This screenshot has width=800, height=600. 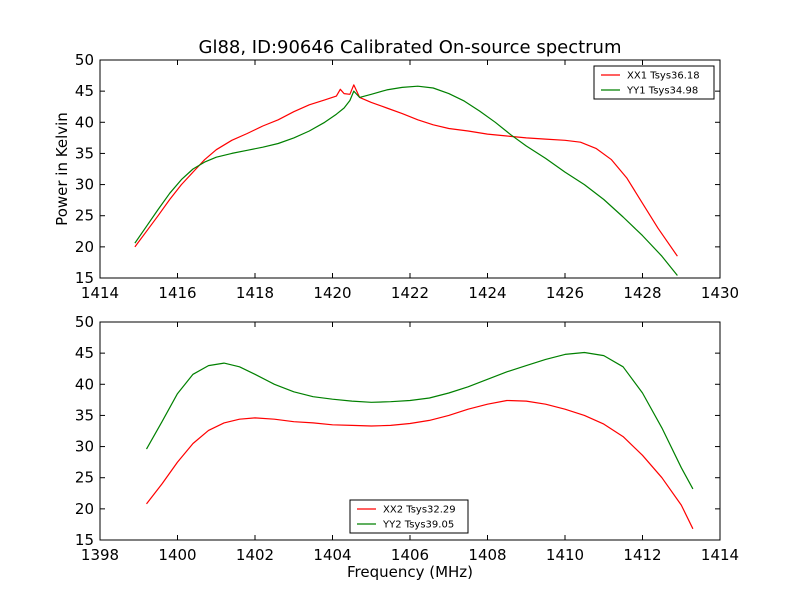 What do you see at coordinates (410, 293) in the screenshot?
I see `x-tick-label: 1422` at bounding box center [410, 293].